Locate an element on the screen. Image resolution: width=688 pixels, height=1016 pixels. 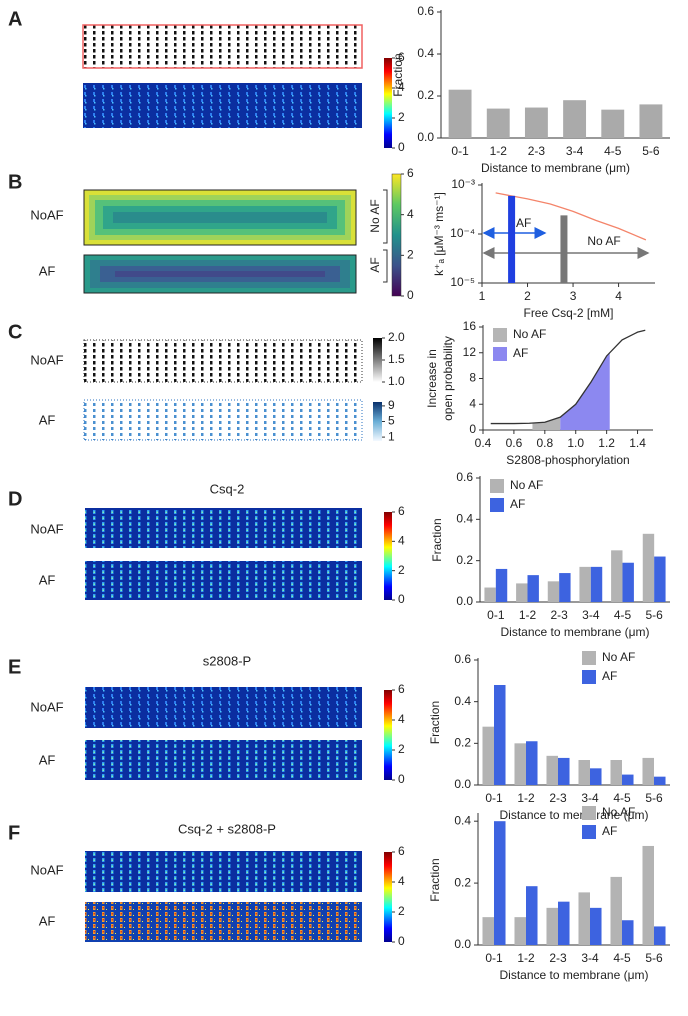
y-tick-label: 0.0 is located at coordinates (425, 137).